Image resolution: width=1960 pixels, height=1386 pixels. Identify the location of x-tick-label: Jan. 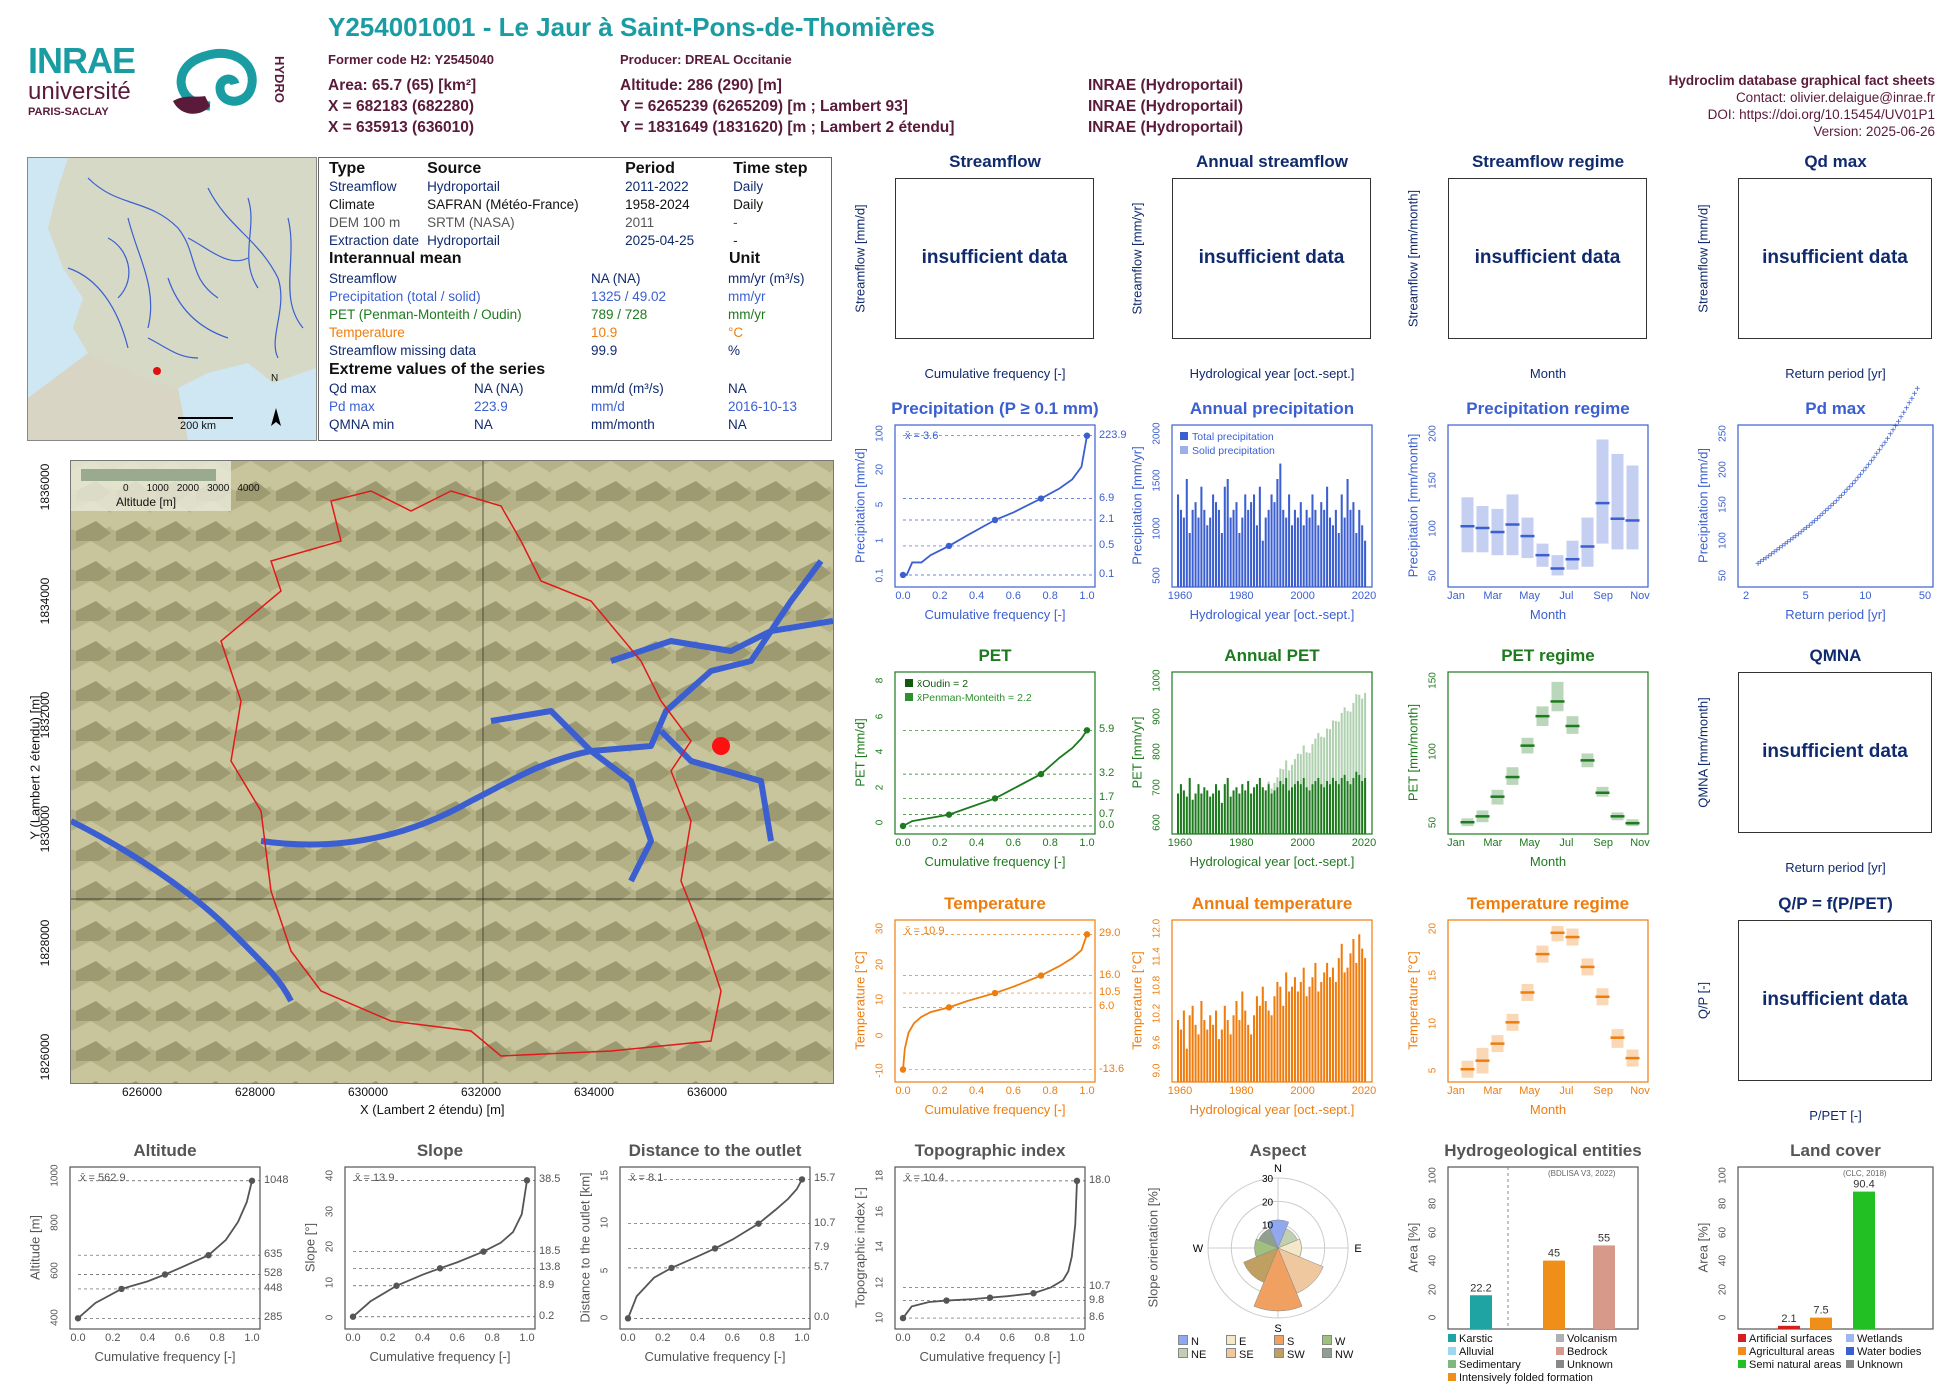
(1456, 843).